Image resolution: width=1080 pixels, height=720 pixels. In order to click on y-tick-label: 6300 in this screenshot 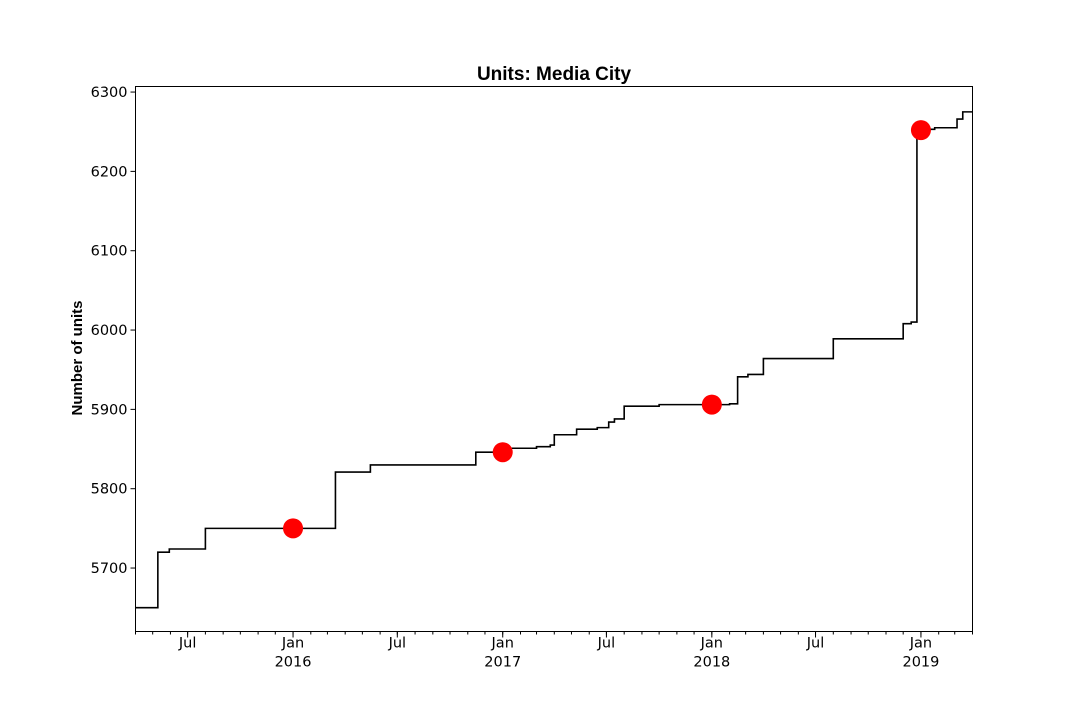, I will do `click(109, 93)`.